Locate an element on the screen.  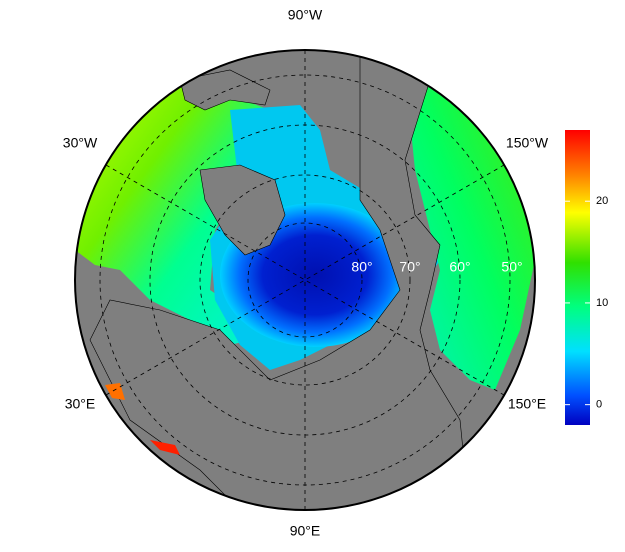
colorbar-tick-label: 0 is located at coordinates (599, 405).